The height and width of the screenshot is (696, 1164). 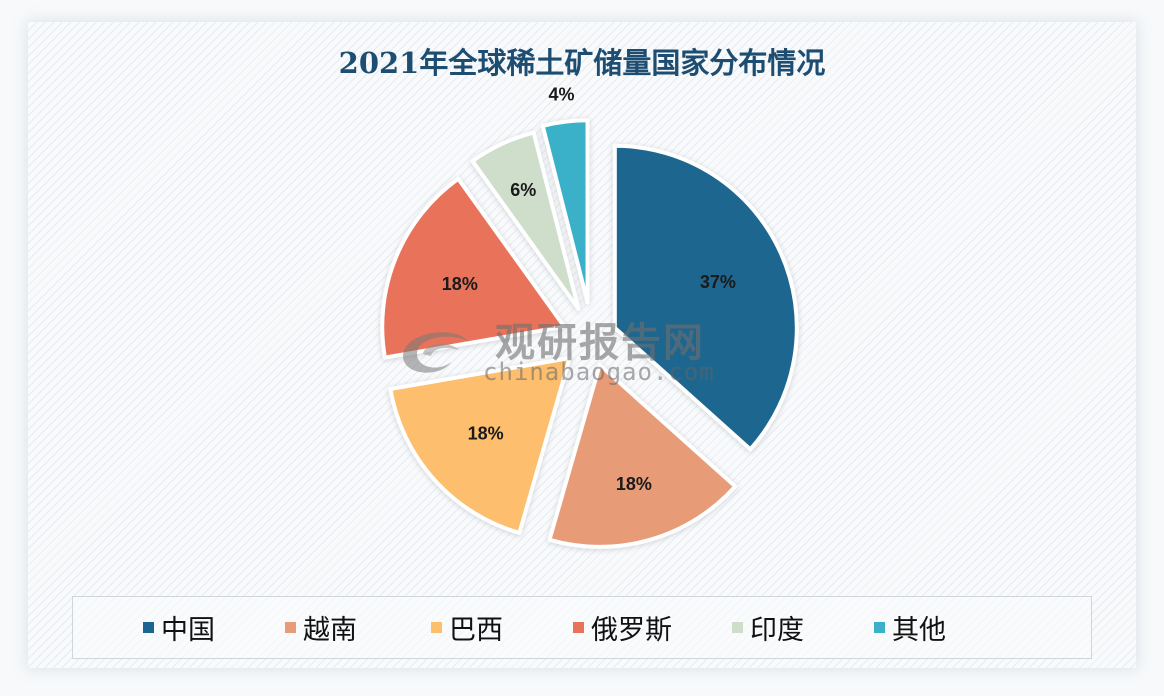 I want to click on pie-label-3: 18%, so click(x=460, y=284).